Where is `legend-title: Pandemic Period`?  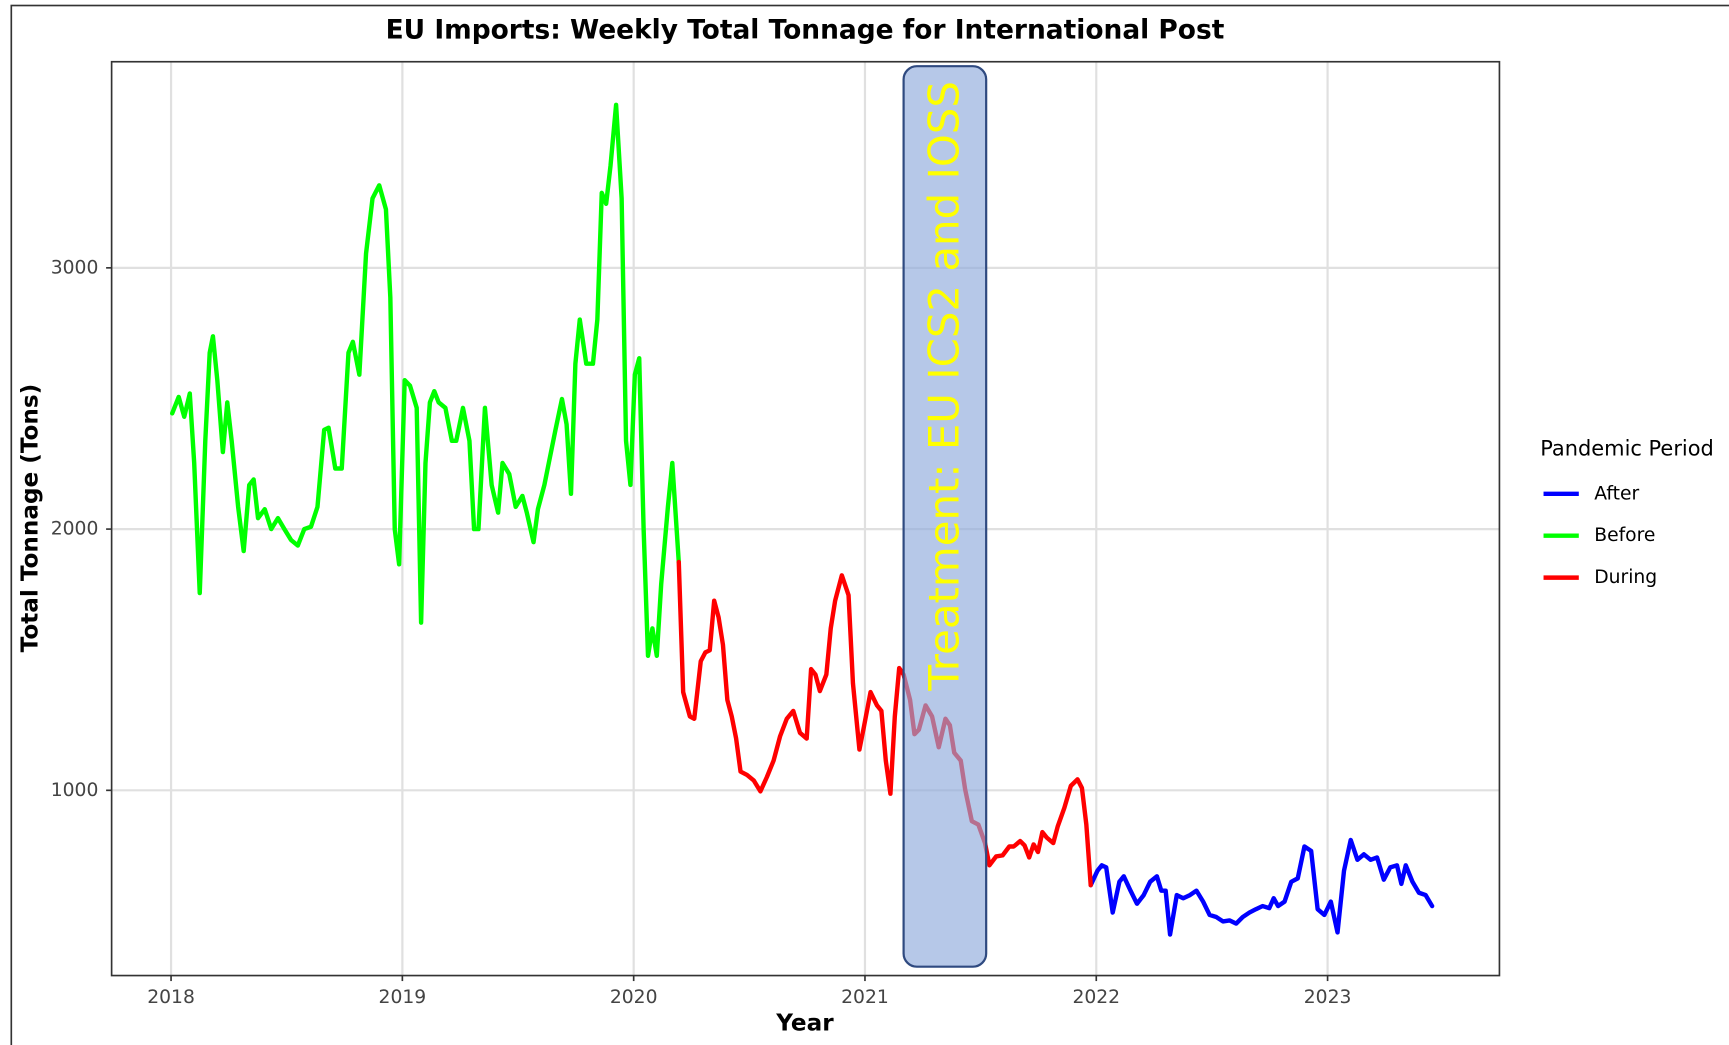
legend-title: Pandemic Period is located at coordinates (1627, 449).